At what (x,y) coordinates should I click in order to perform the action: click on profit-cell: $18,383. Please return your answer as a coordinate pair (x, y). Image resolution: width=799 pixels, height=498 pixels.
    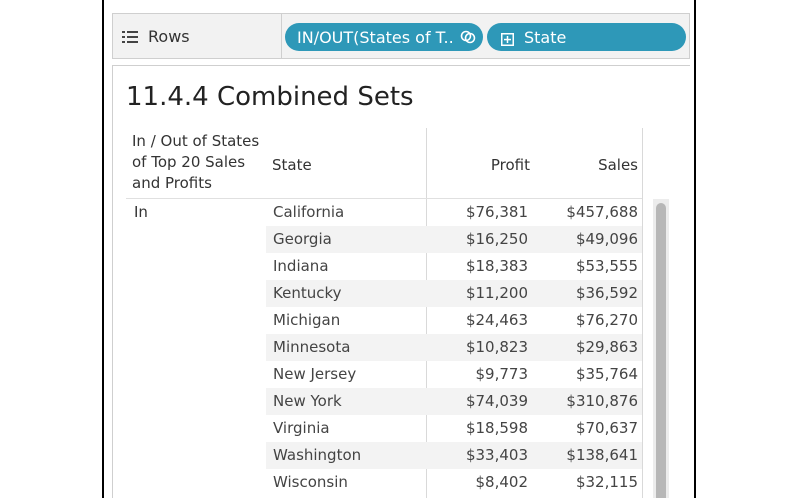
    Looking at the image, I should click on (496, 266).